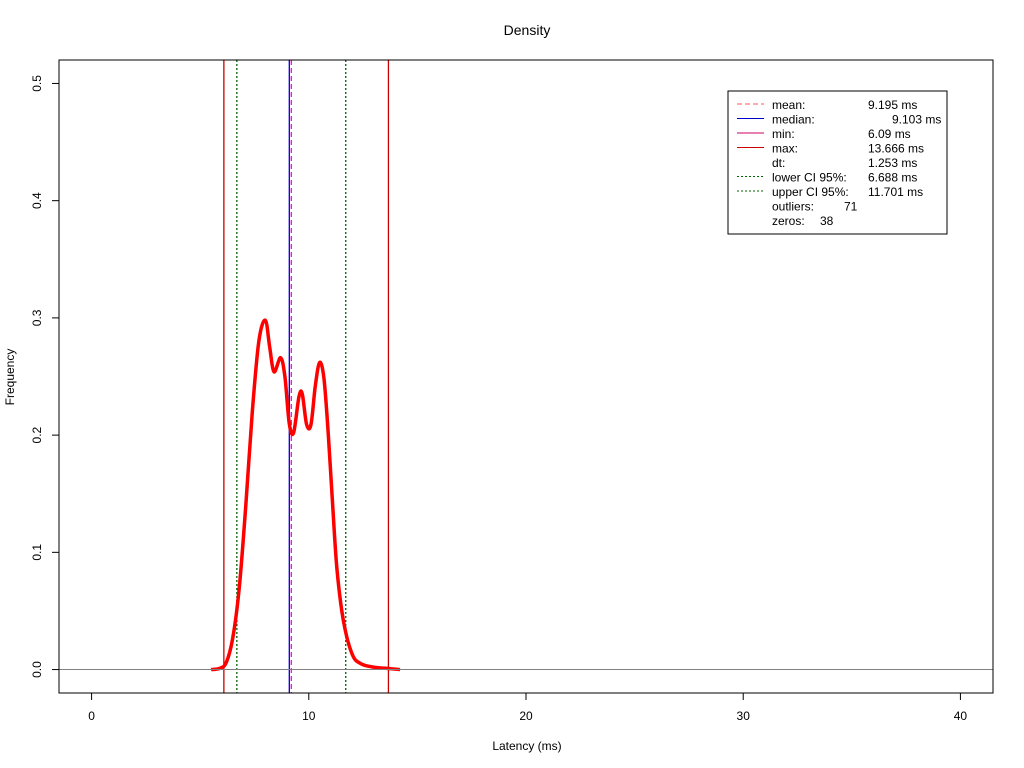 This screenshot has width=1024, height=768. Describe the element at coordinates (37, 317) in the screenshot. I see `y-tick-label: 0.3` at that location.